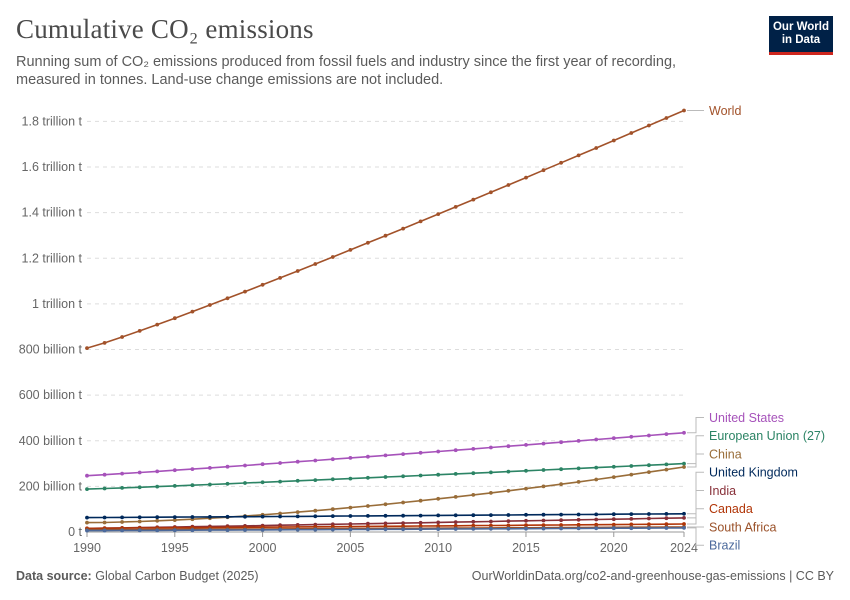  What do you see at coordinates (742, 527) in the screenshot?
I see `series-label-south-africa: South Africa` at bounding box center [742, 527].